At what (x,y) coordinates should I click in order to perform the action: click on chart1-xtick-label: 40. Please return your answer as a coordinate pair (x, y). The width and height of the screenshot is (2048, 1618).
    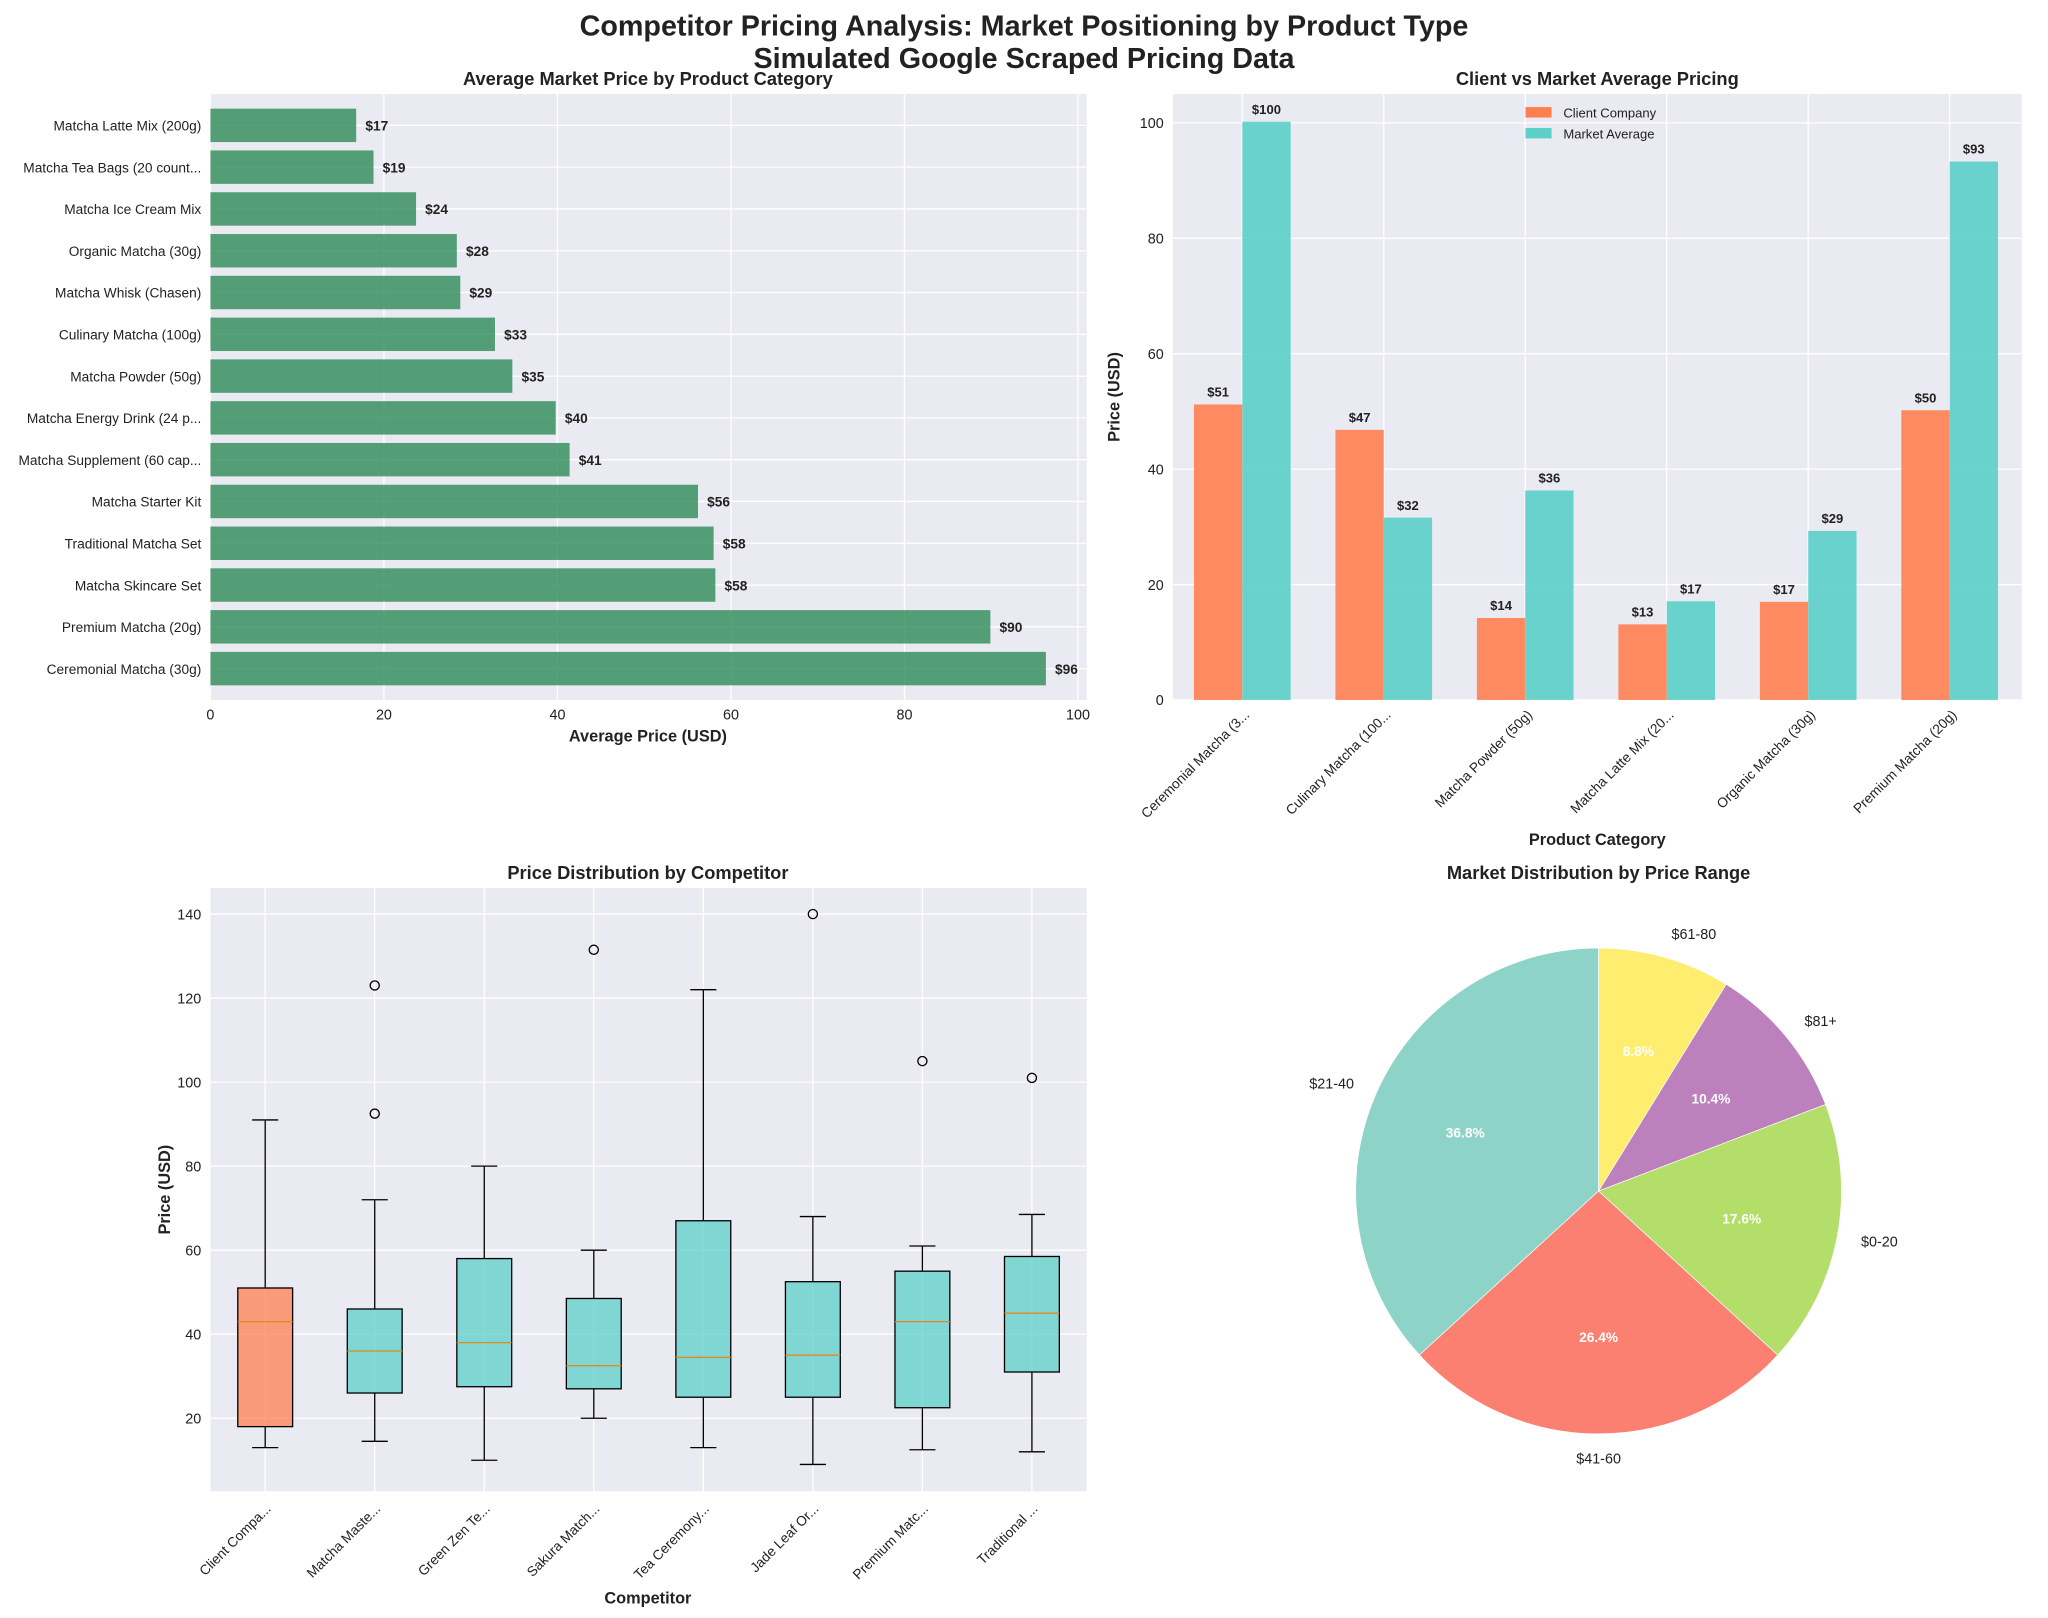
    Looking at the image, I should click on (557, 716).